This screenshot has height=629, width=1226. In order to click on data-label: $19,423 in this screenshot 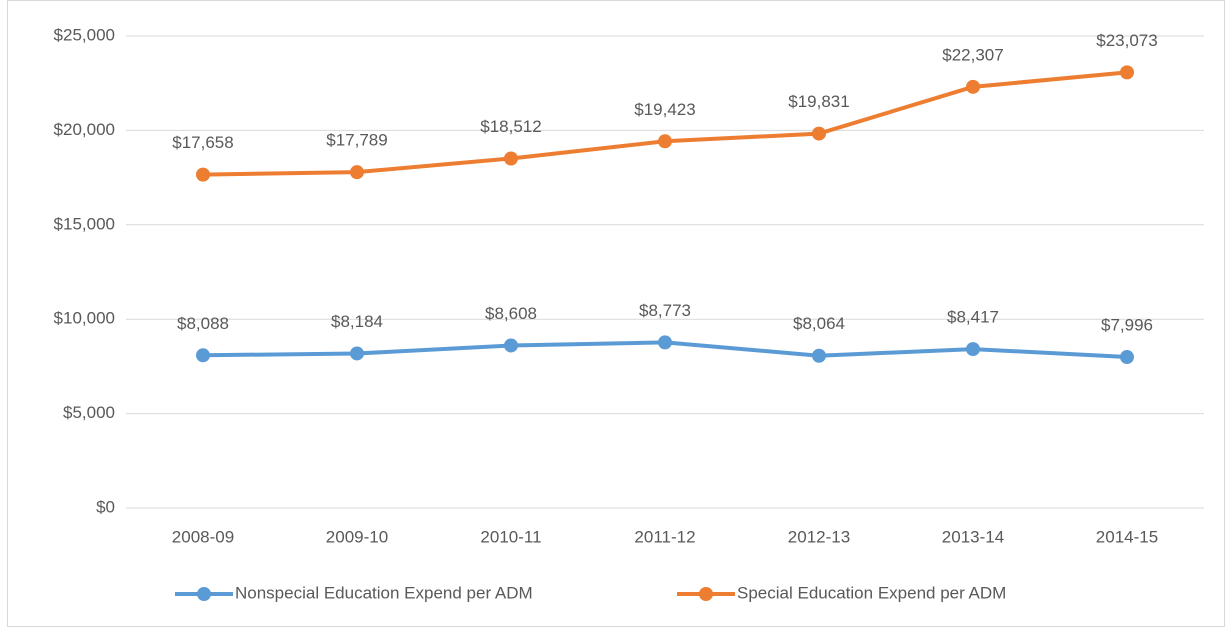, I will do `click(664, 109)`.